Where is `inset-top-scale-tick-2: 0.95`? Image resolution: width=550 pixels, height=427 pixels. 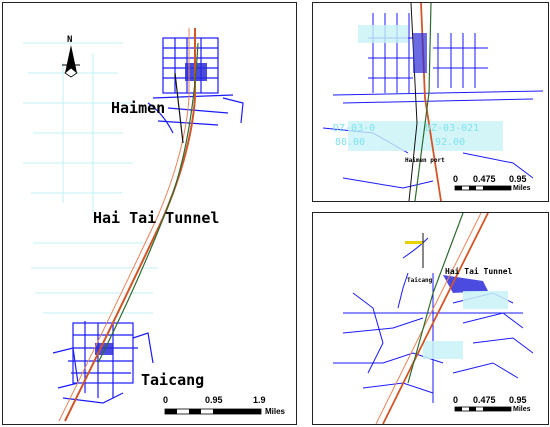 inset-top-scale-tick-2: 0.95 is located at coordinates (518, 179).